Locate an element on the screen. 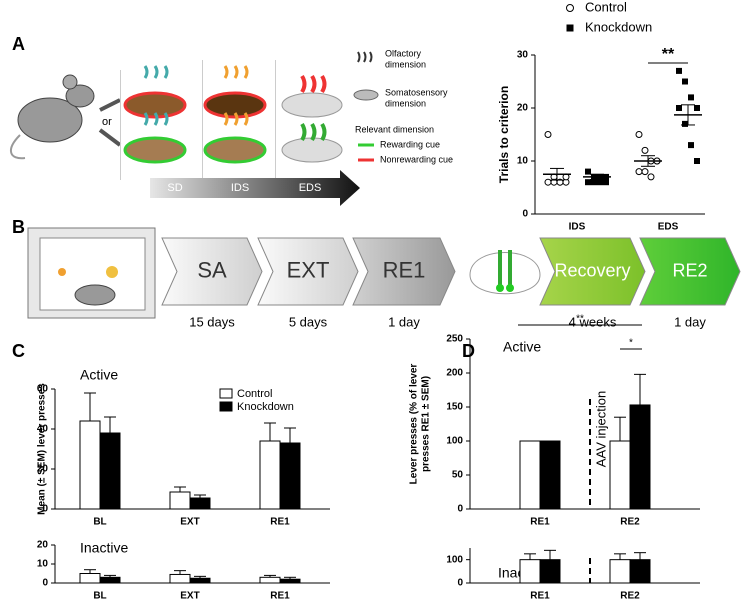 This screenshot has width=750, height=602. y-tick-label: 10 is located at coordinates (523, 161).